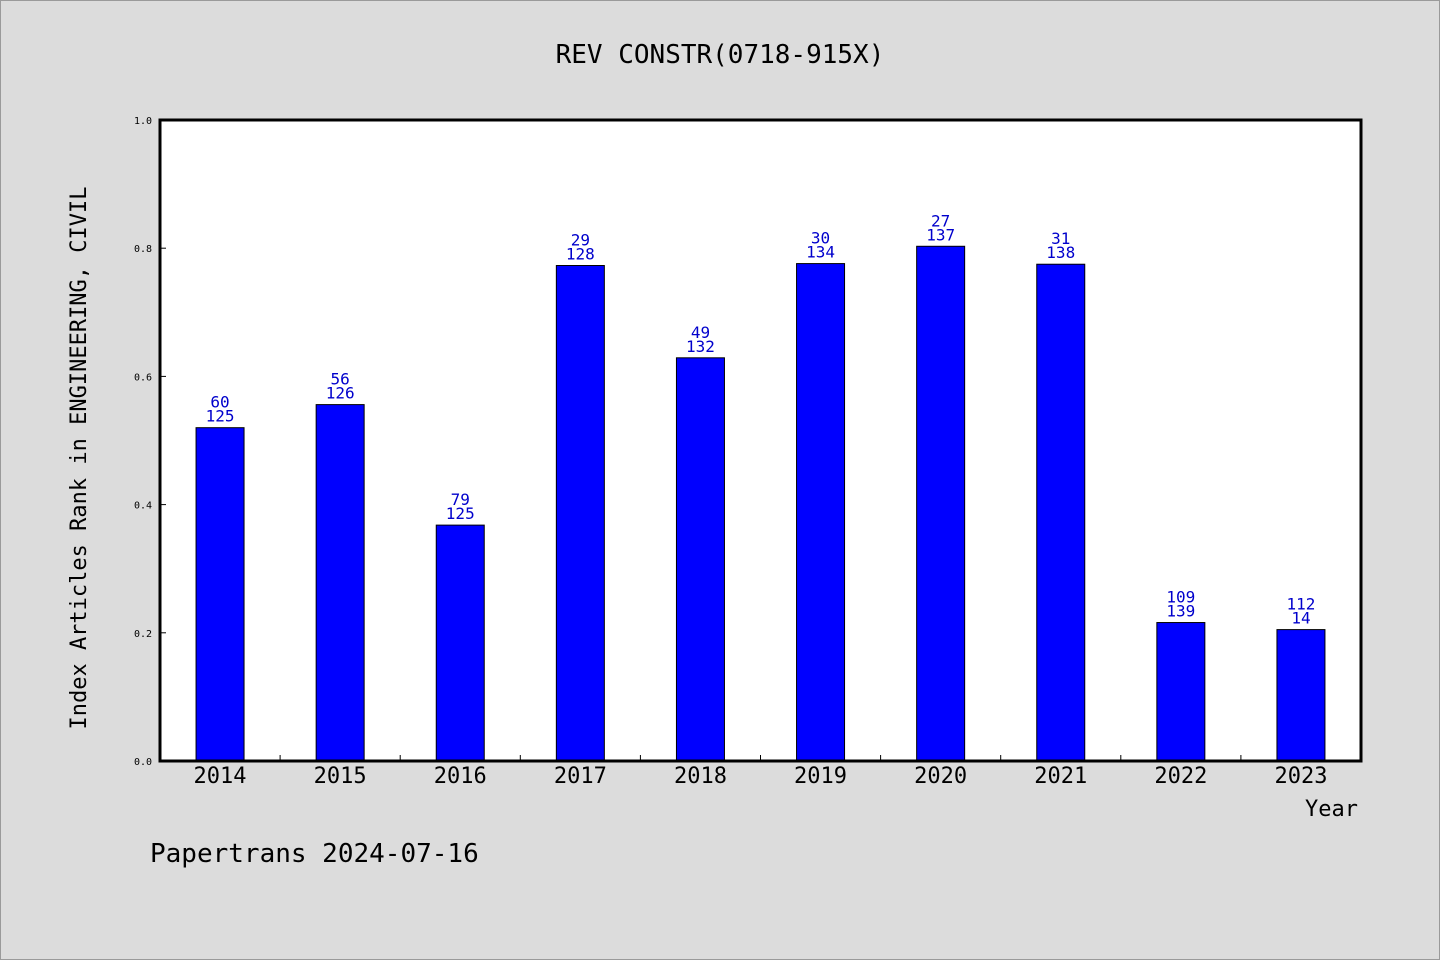 The image size is (1440, 960). I want to click on data-label-top-2014: 60, so click(219, 402).